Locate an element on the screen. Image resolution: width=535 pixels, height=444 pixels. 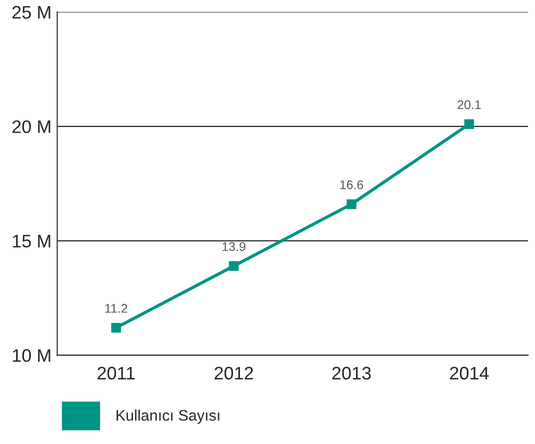
x-tick-label: 2014 is located at coordinates (469, 373).